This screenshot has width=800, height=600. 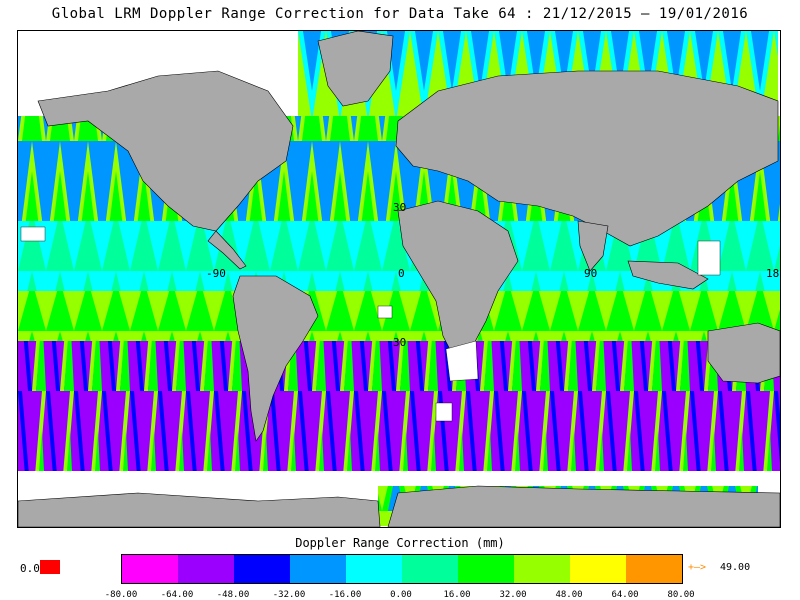 What do you see at coordinates (289, 595) in the screenshot?
I see `colorbar-tick-label: -32.00` at bounding box center [289, 595].